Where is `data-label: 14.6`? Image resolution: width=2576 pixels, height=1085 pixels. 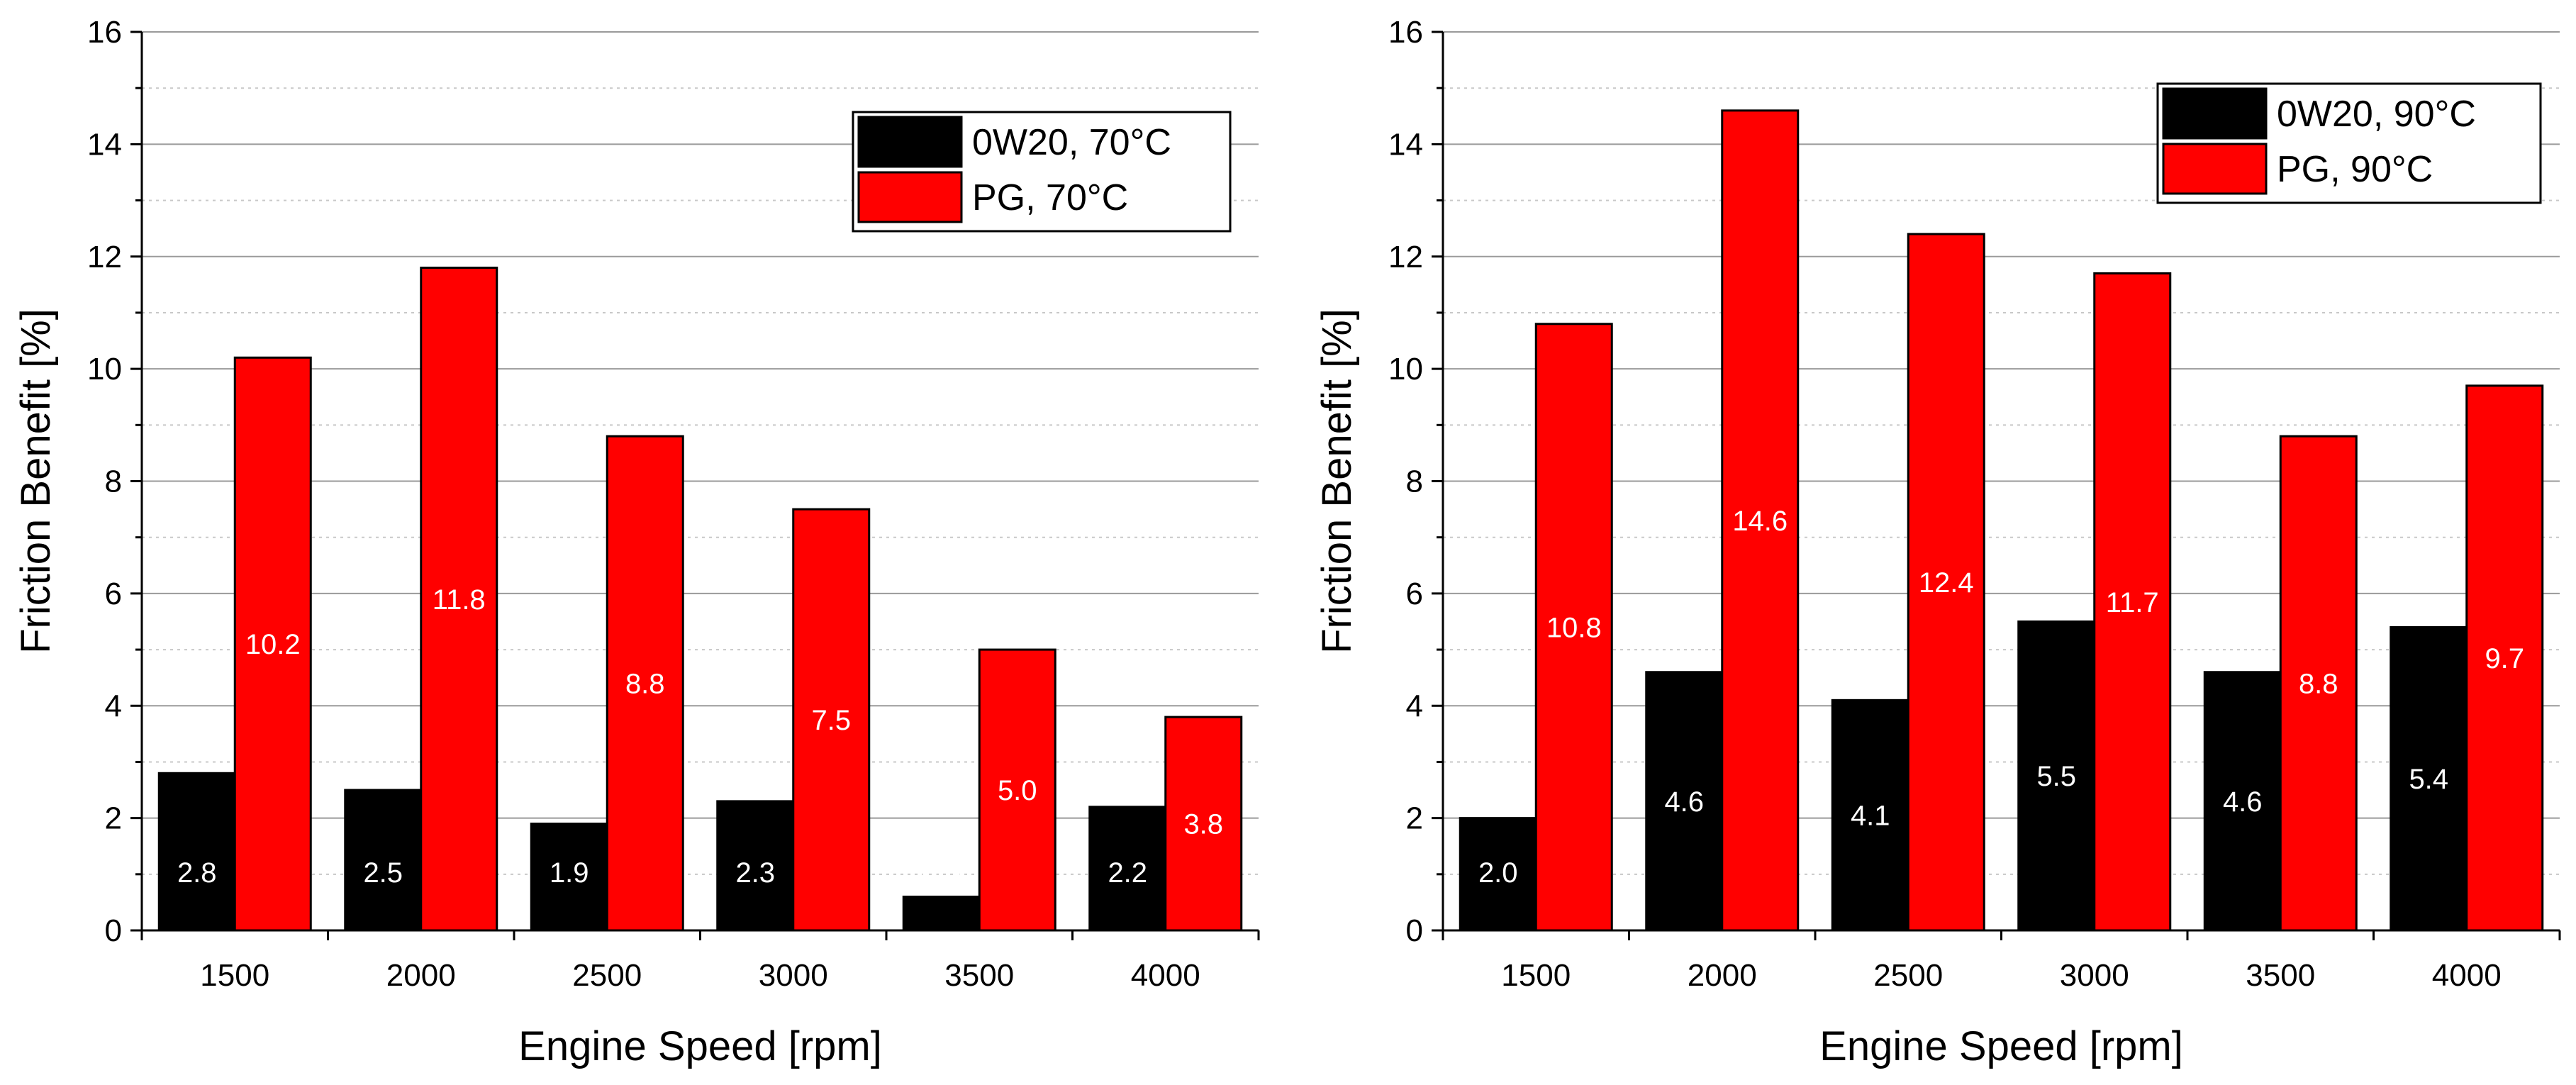
data-label: 14.6 is located at coordinates (1760, 521).